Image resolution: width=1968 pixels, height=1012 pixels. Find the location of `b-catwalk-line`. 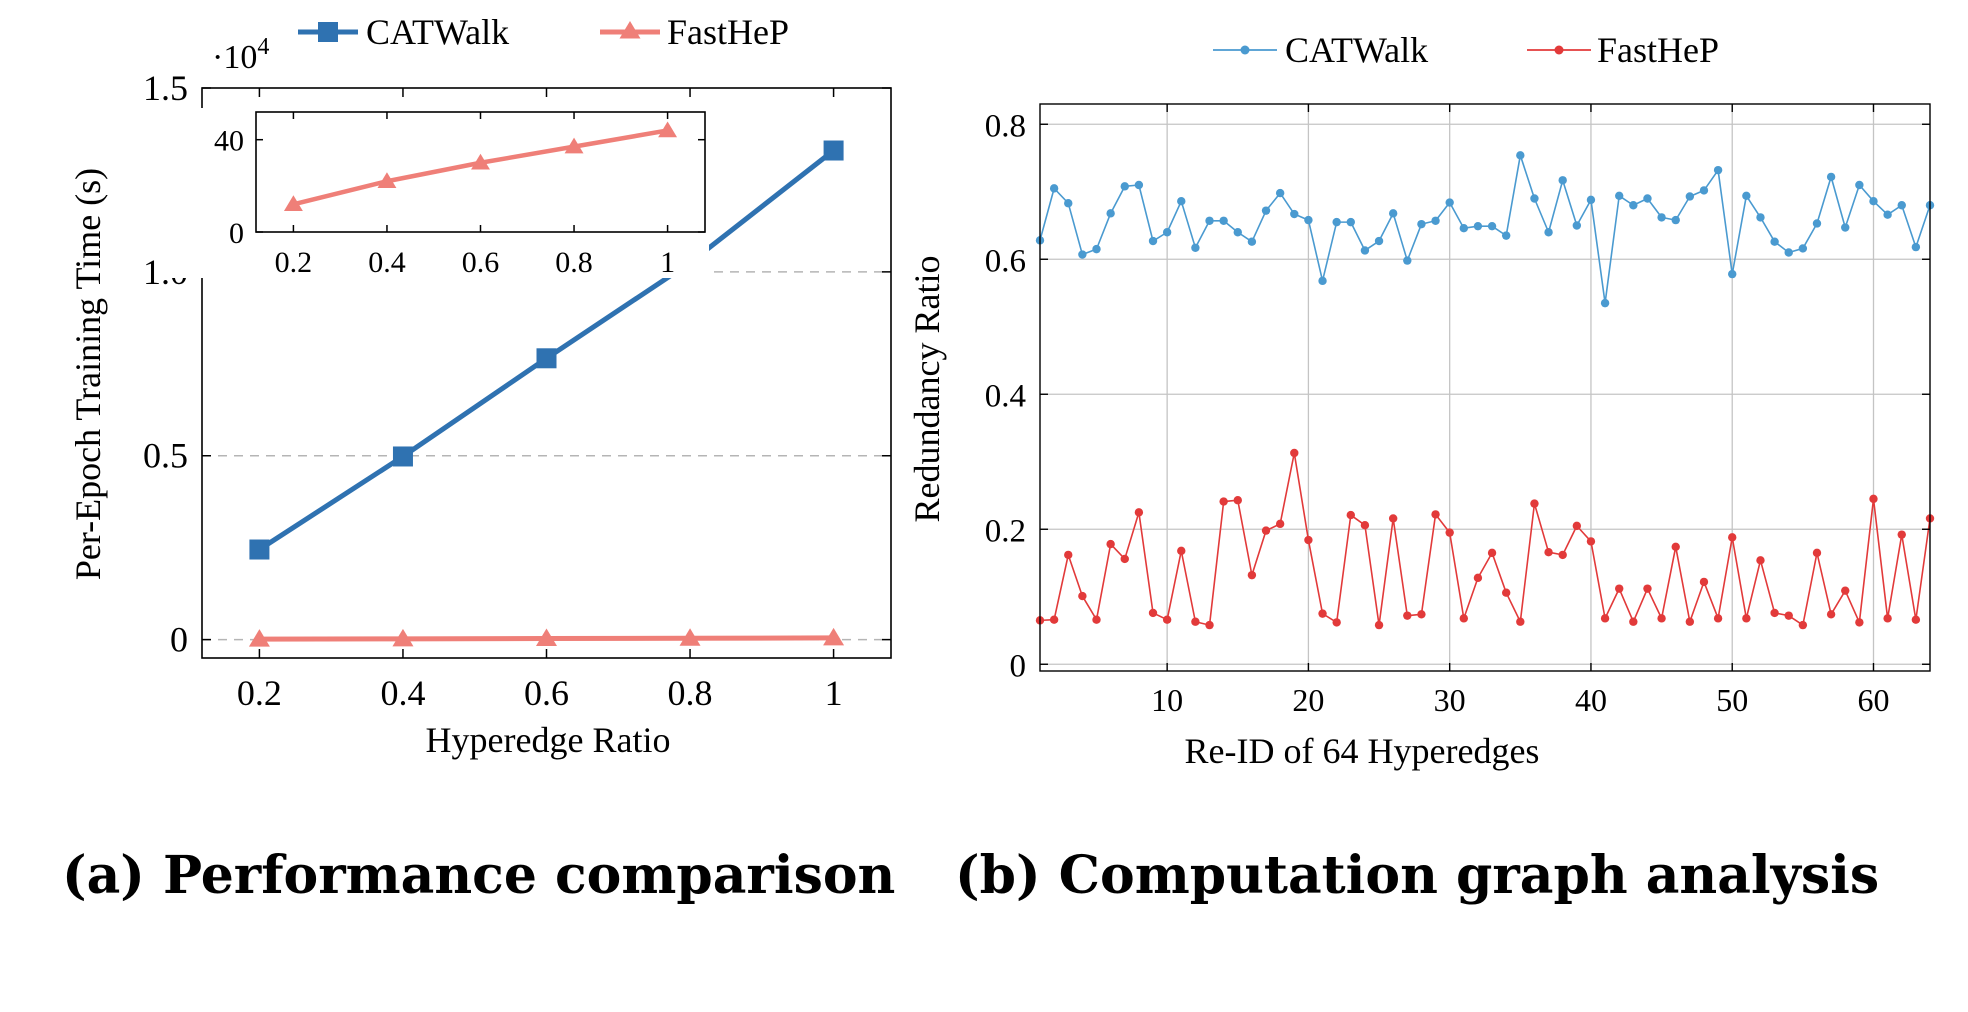

b-catwalk-line is located at coordinates (1485, 229).